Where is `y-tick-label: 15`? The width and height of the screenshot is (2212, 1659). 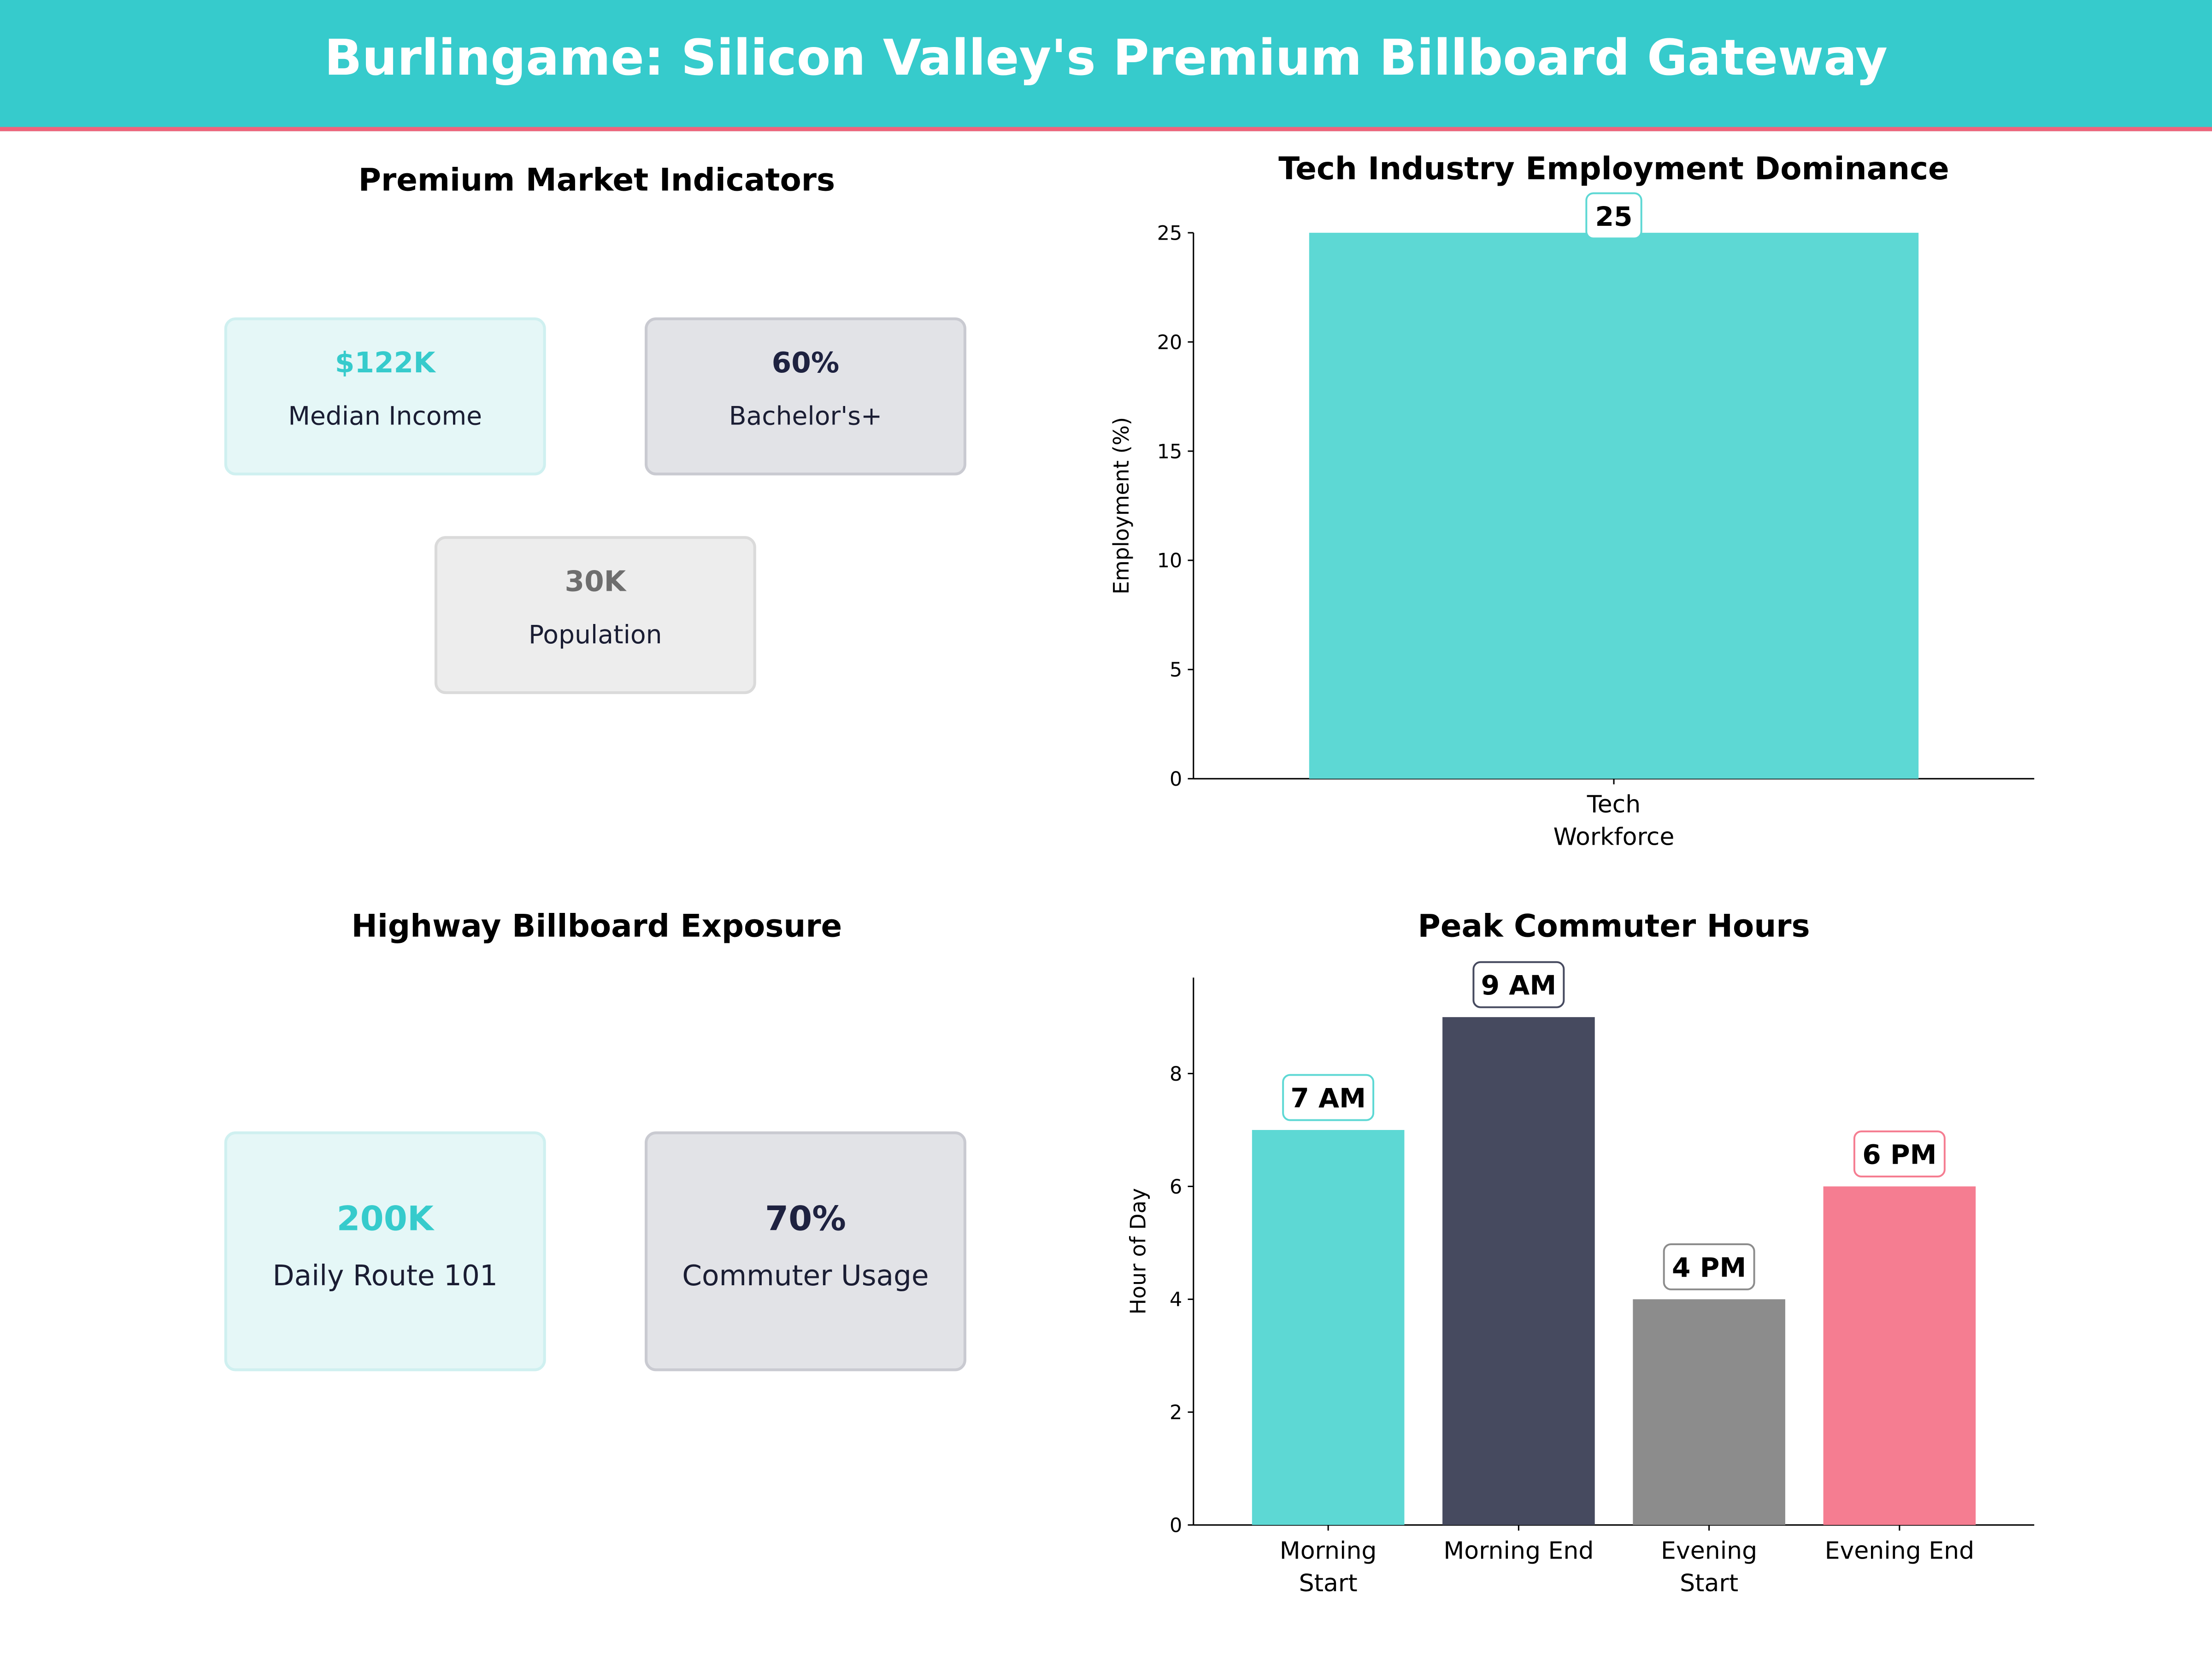 y-tick-label: 15 is located at coordinates (1169, 451).